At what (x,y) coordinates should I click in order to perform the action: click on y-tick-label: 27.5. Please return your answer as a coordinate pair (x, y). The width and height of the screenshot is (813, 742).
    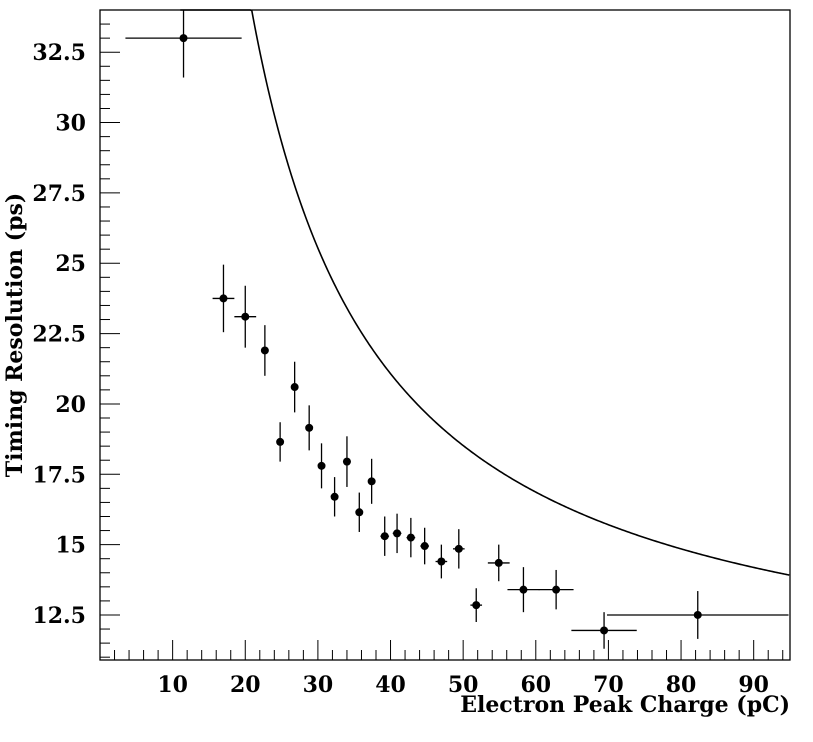
    Looking at the image, I should click on (59, 194).